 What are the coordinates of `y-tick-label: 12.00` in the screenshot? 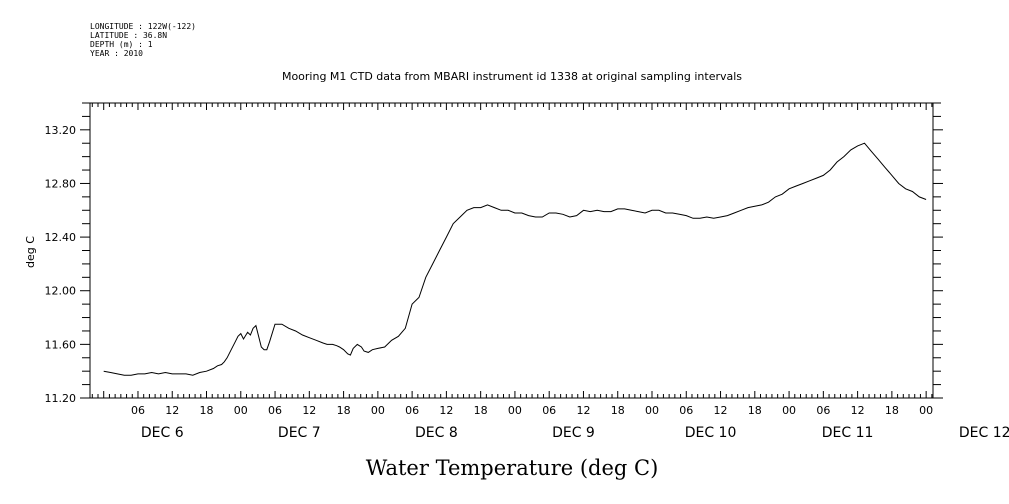 It's located at (61, 291).